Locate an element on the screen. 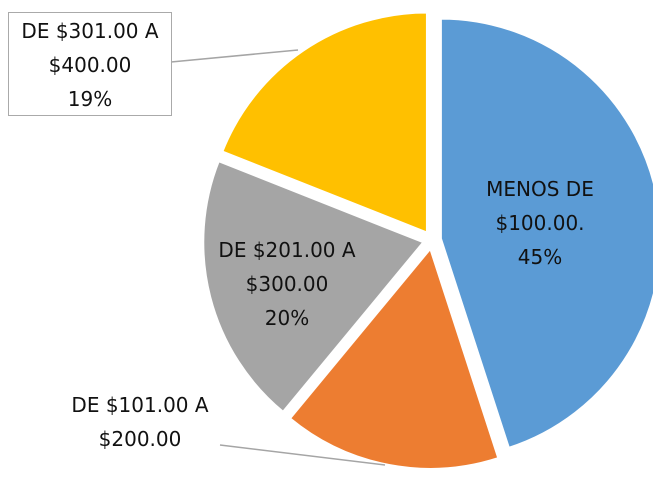 The height and width of the screenshot is (493, 653). category-label: DE $201.00 A $300.00 is located at coordinates (287, 267).